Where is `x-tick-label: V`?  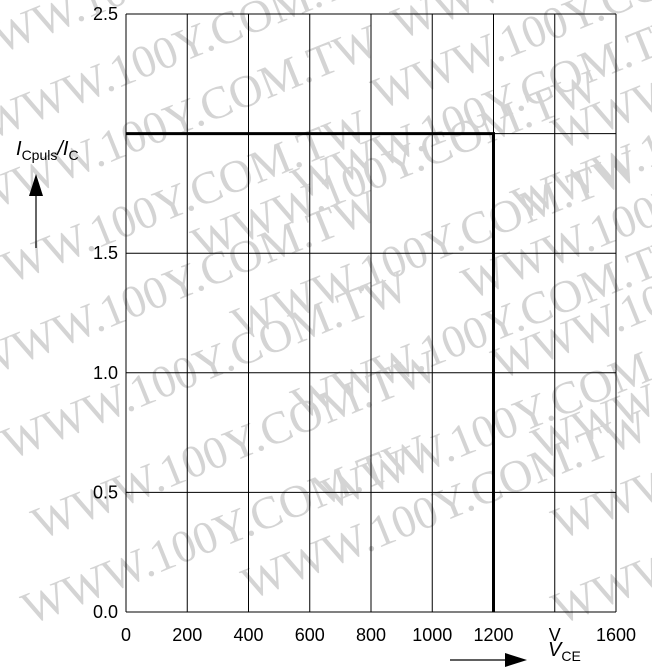
x-tick-label: V is located at coordinates (555, 635).